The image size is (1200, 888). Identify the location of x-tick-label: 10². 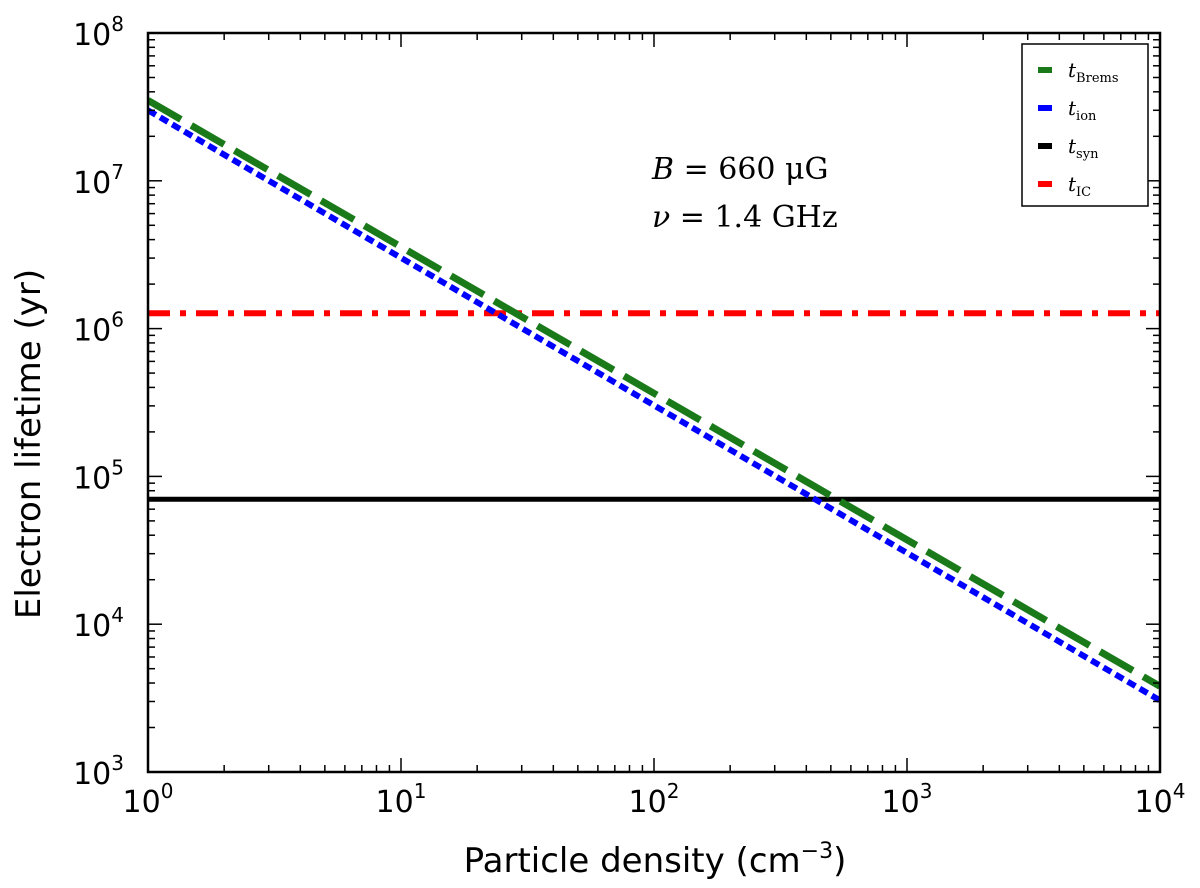
(654, 799).